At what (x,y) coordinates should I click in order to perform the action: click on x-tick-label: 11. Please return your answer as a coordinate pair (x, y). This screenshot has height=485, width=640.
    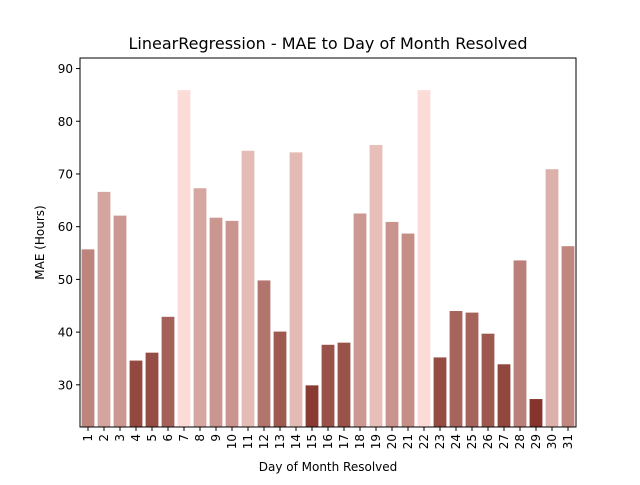
    Looking at the image, I should click on (248, 441).